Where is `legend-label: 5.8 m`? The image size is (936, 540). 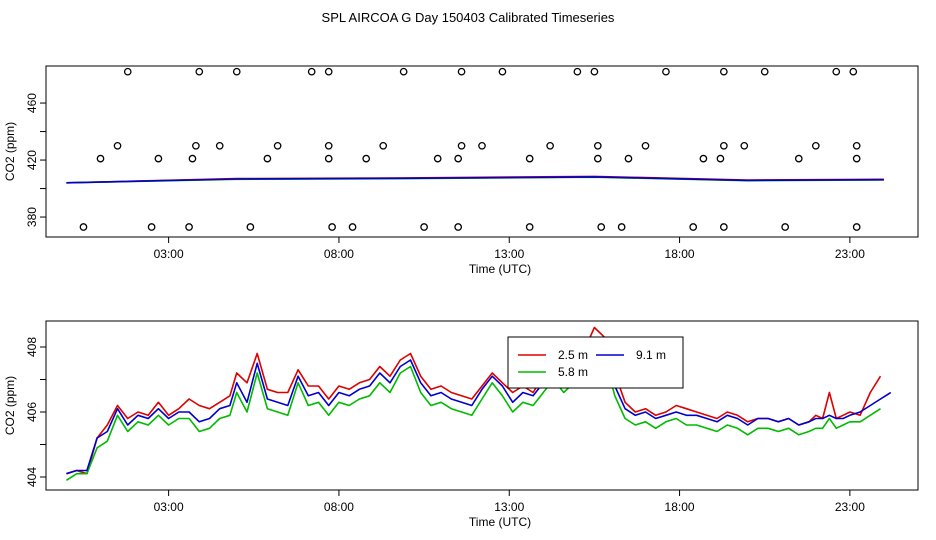 legend-label: 5.8 m is located at coordinates (573, 372).